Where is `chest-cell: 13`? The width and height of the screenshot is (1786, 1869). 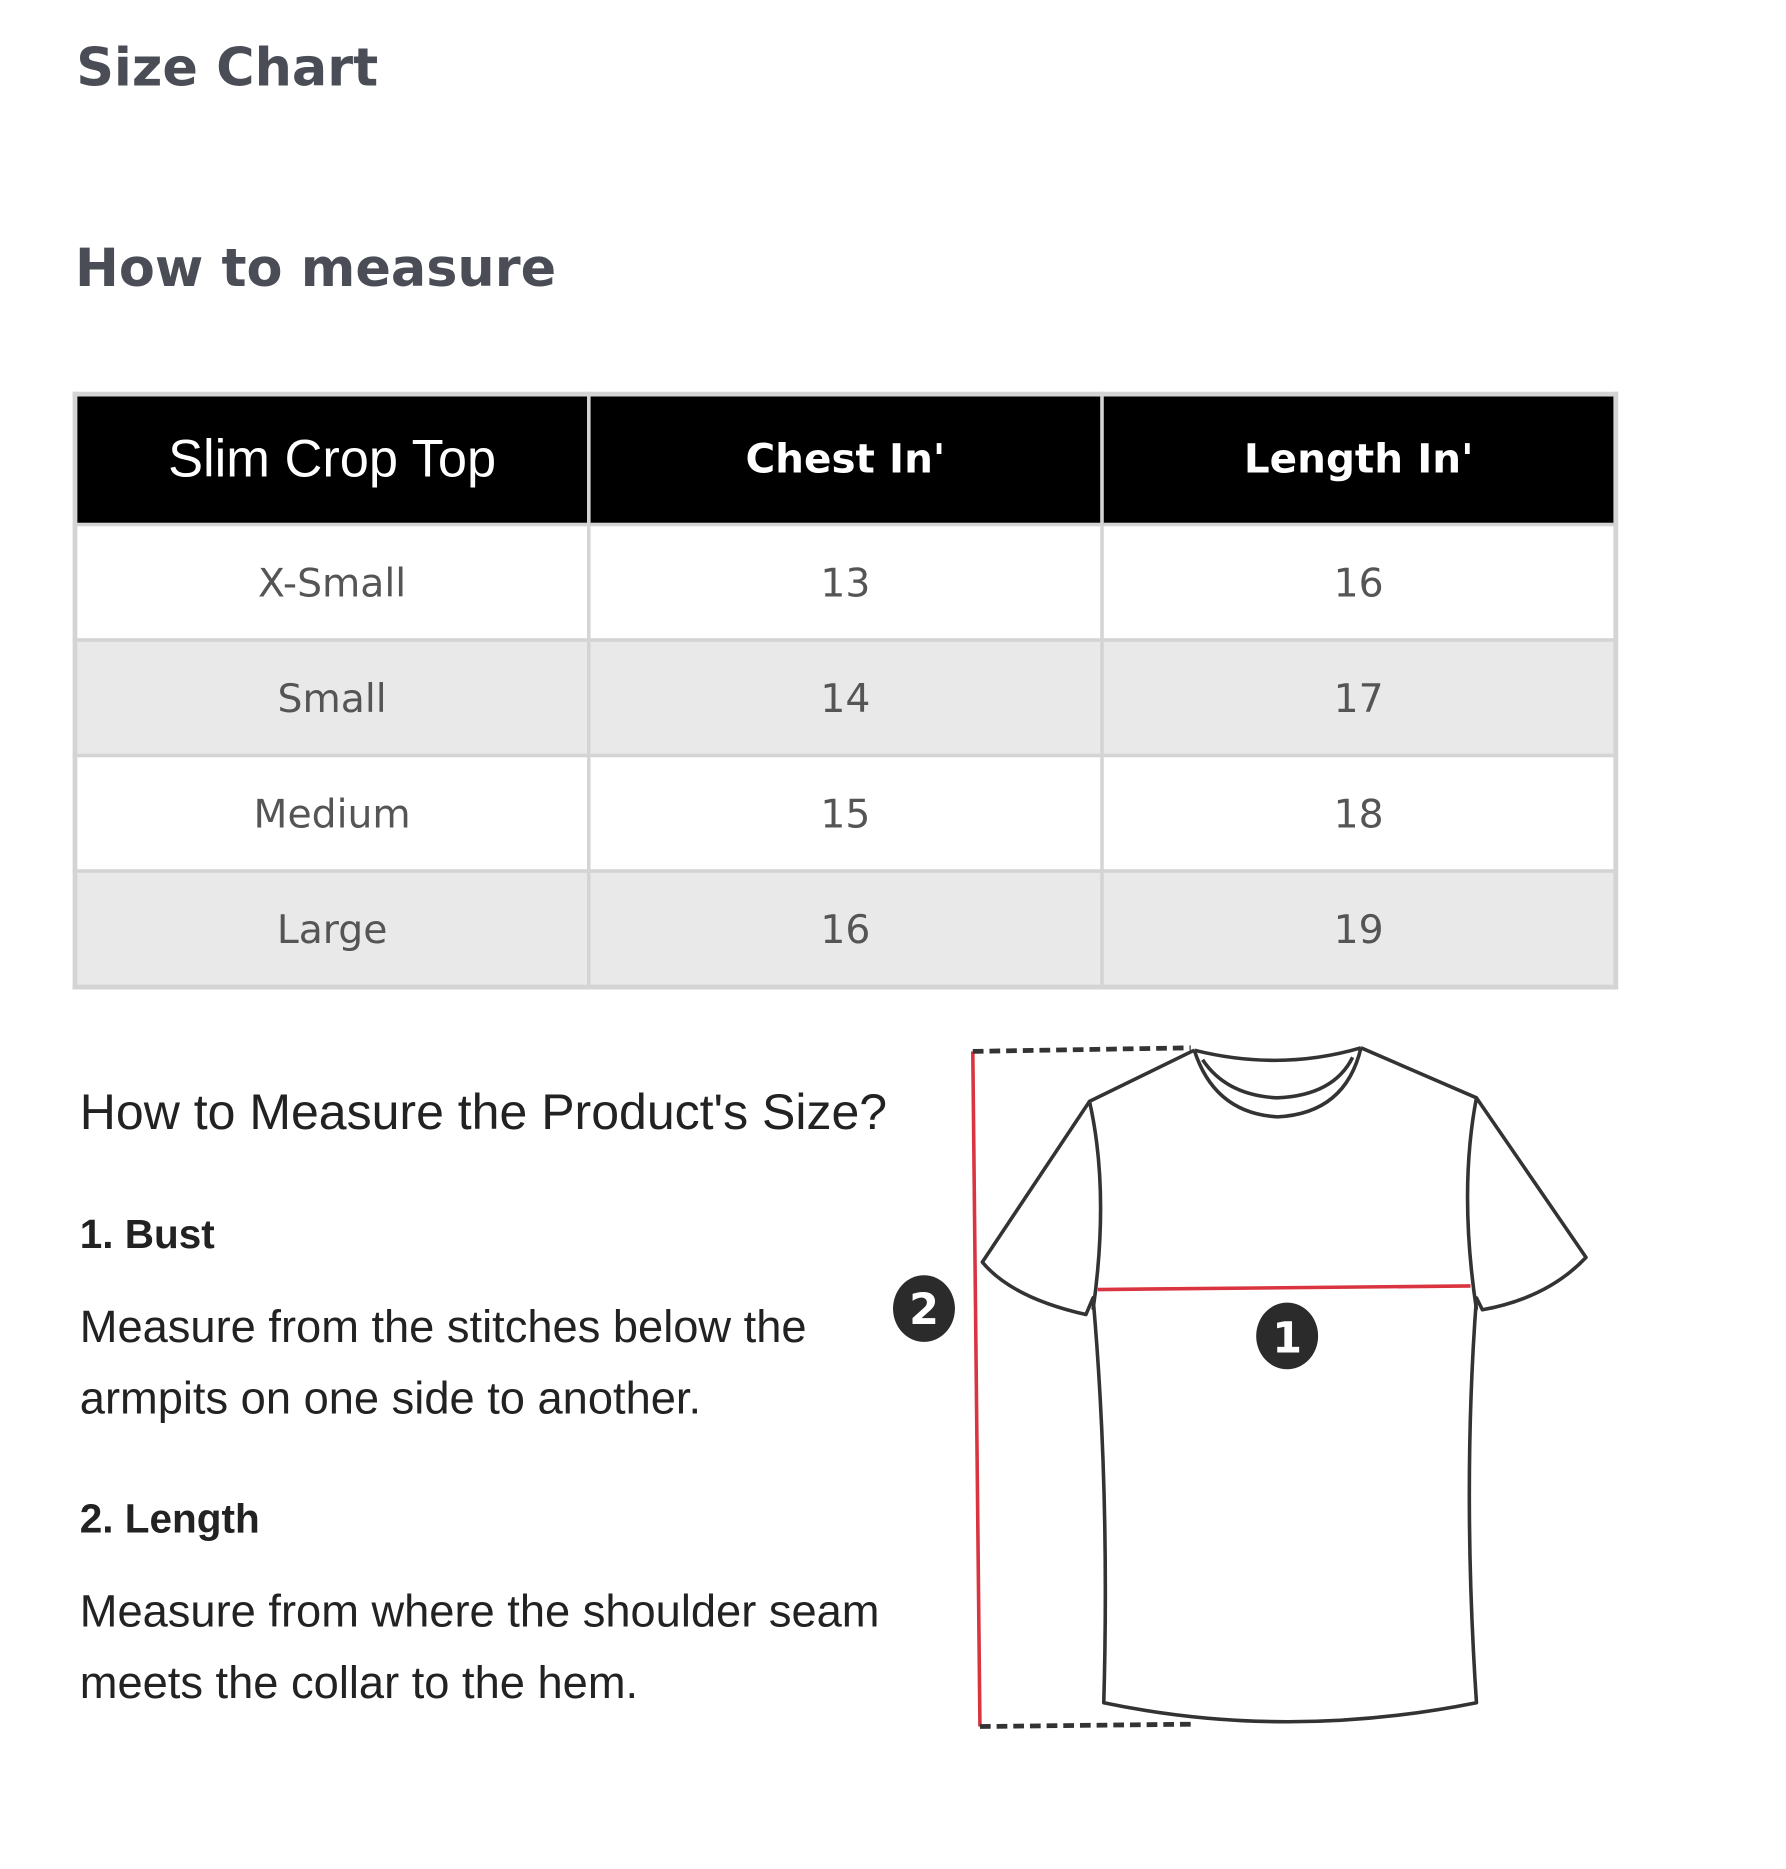 chest-cell: 13 is located at coordinates (845, 582).